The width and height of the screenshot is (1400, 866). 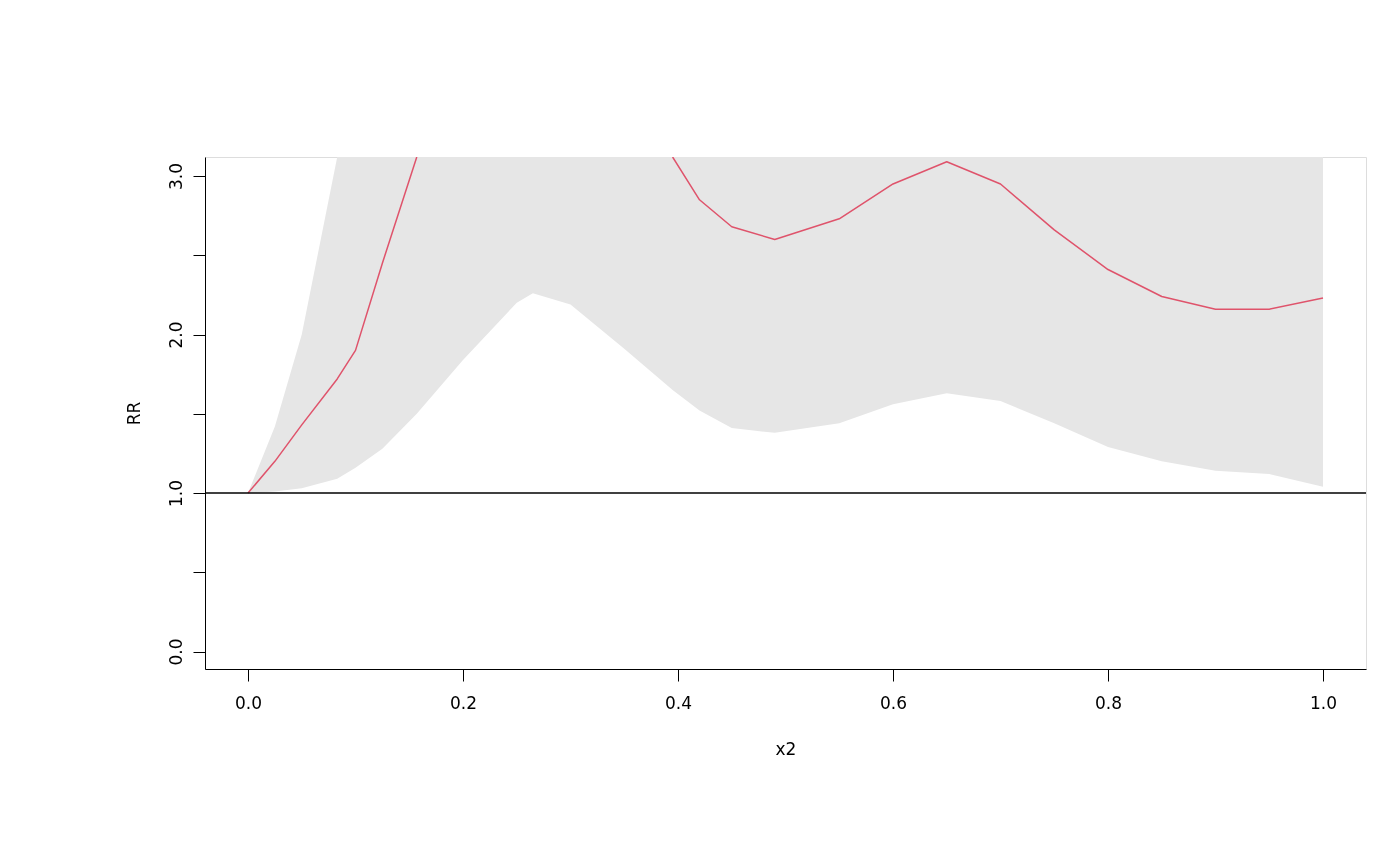 I want to click on y-axis-title: RR, so click(x=133, y=413).